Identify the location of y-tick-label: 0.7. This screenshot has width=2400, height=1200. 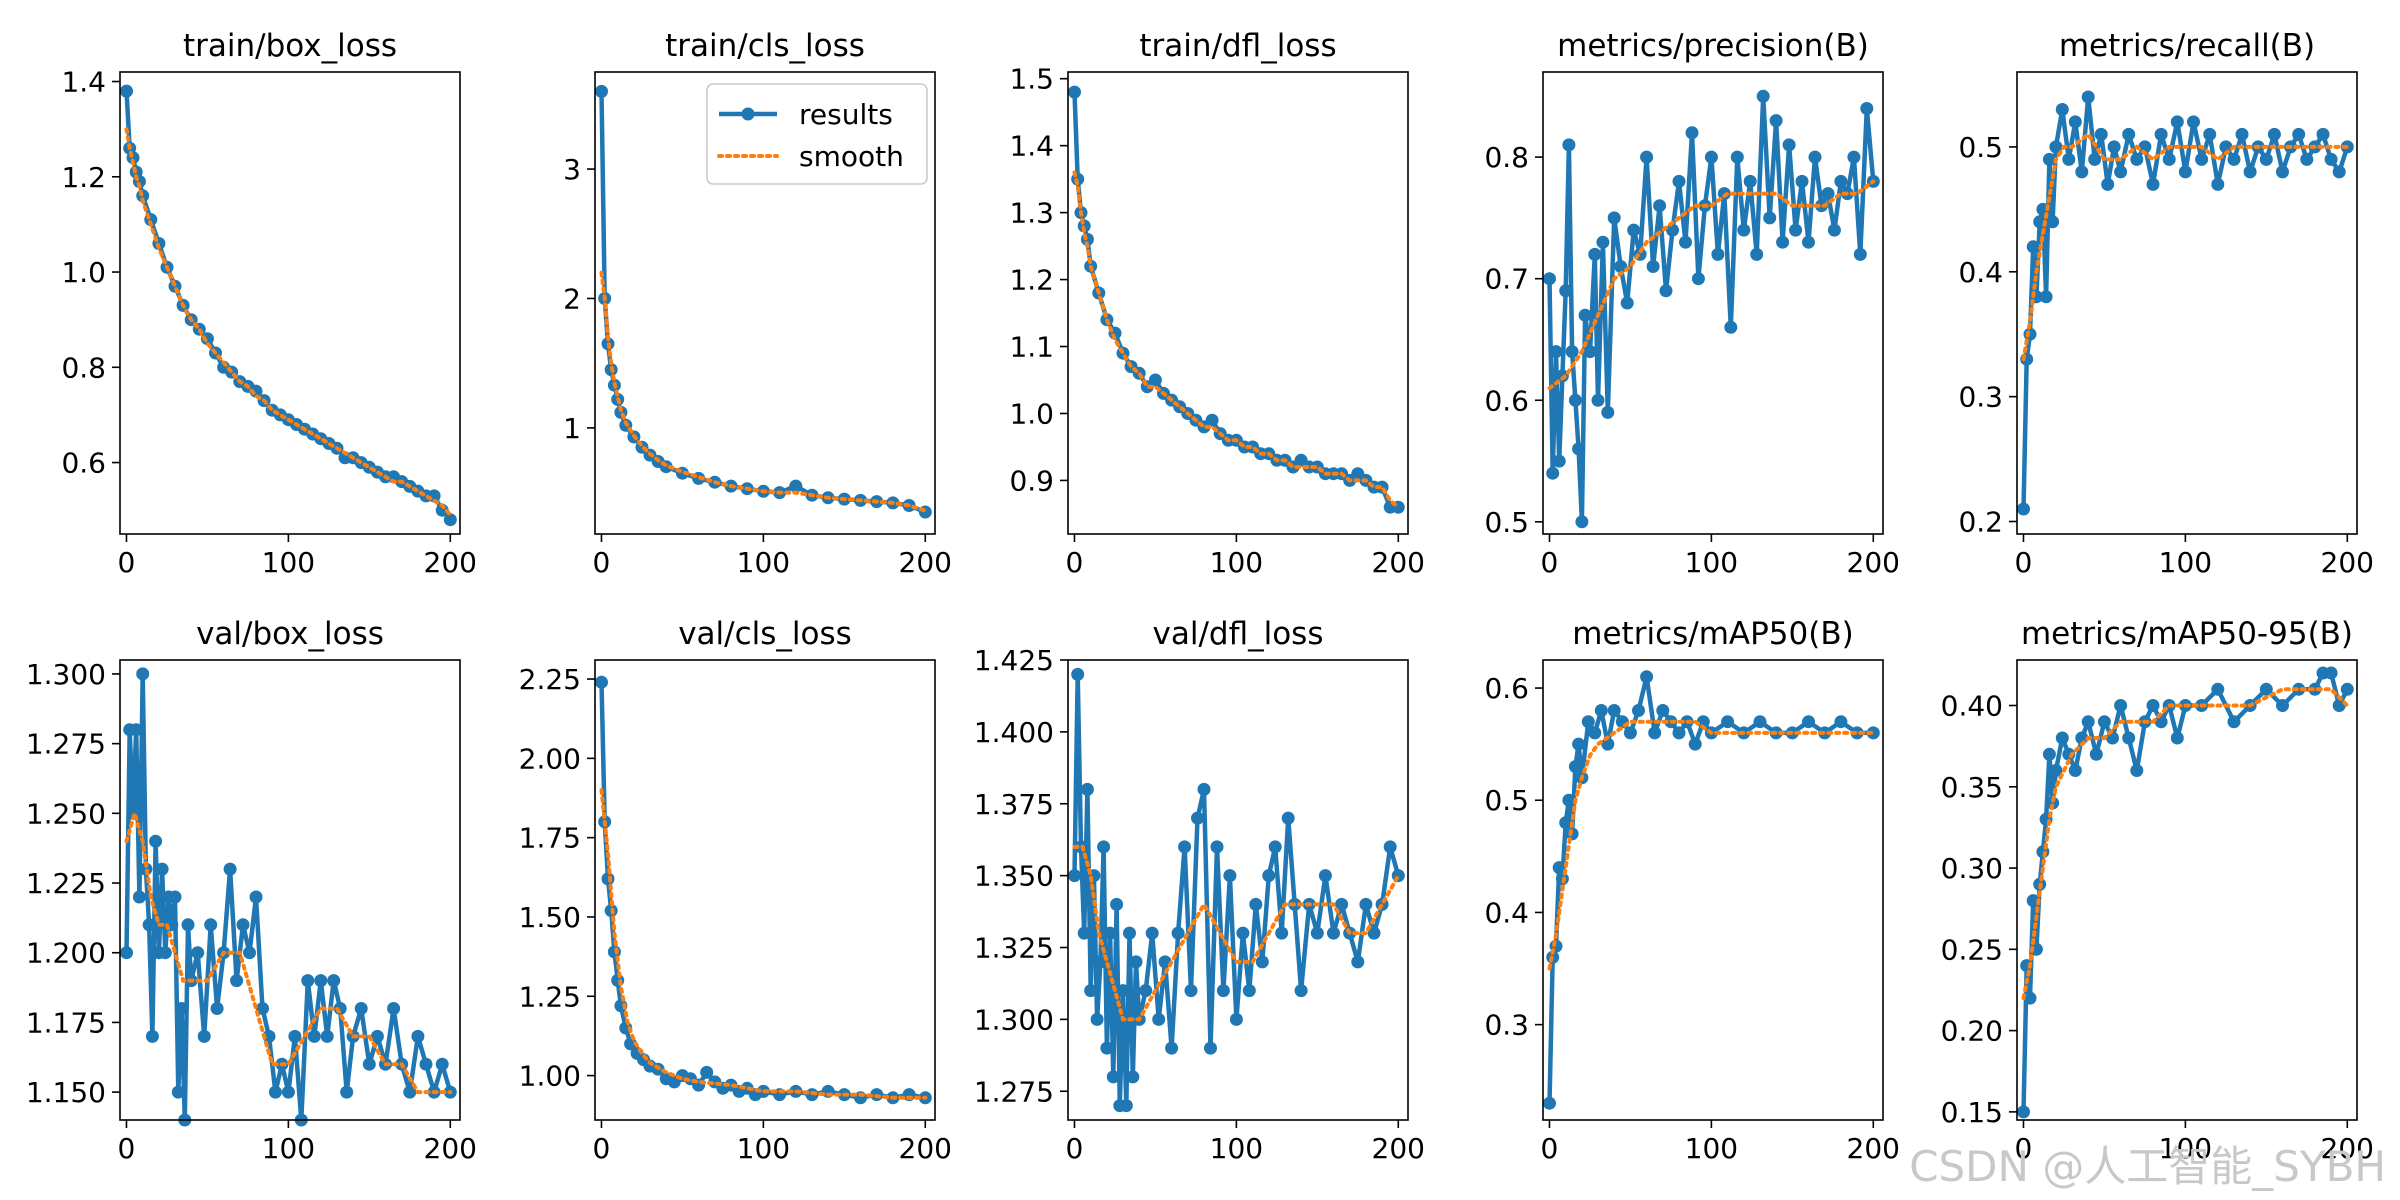
(1506, 279).